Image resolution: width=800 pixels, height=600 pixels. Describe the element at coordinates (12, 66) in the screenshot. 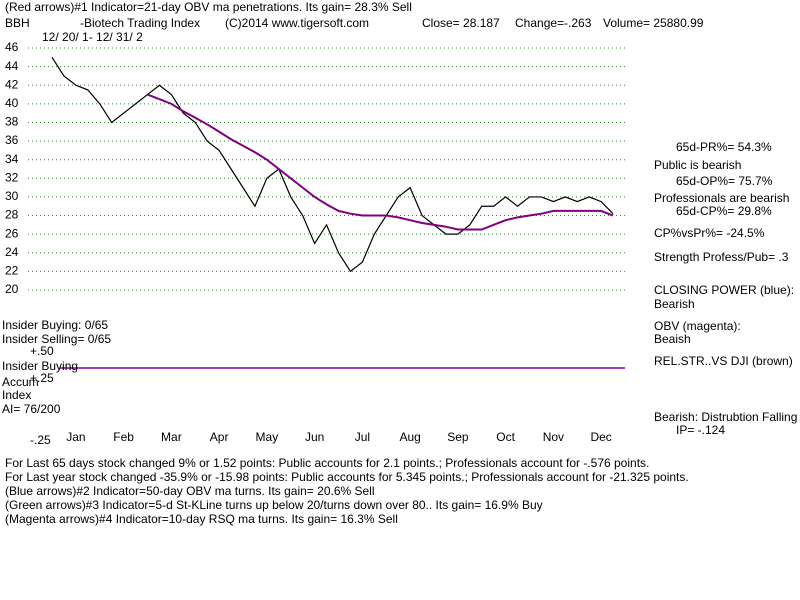

I see `y-tick-label: 44` at that location.